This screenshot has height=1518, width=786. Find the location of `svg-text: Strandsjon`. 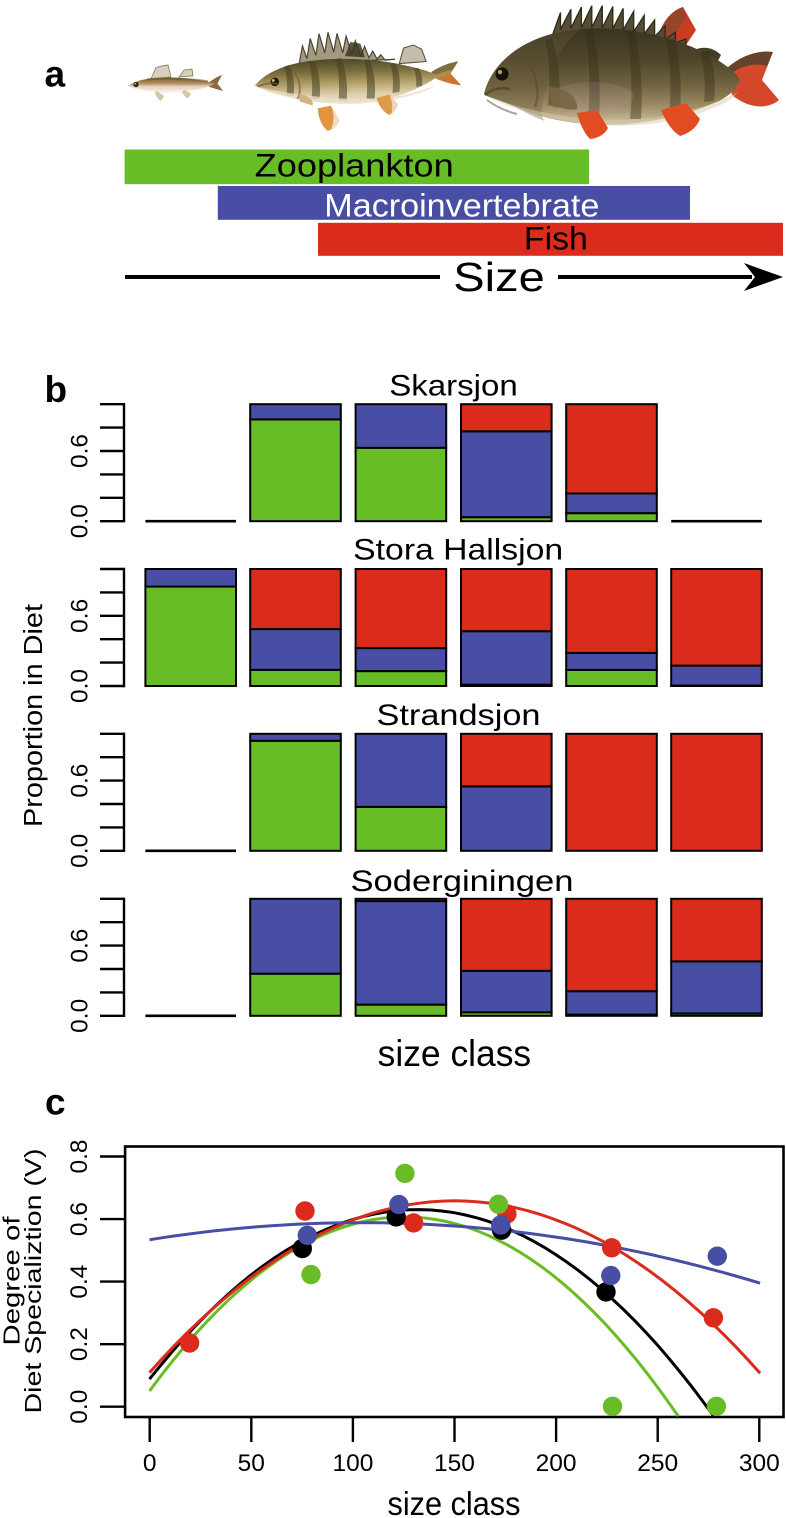

svg-text: Strandsjon is located at coordinates (459, 715).